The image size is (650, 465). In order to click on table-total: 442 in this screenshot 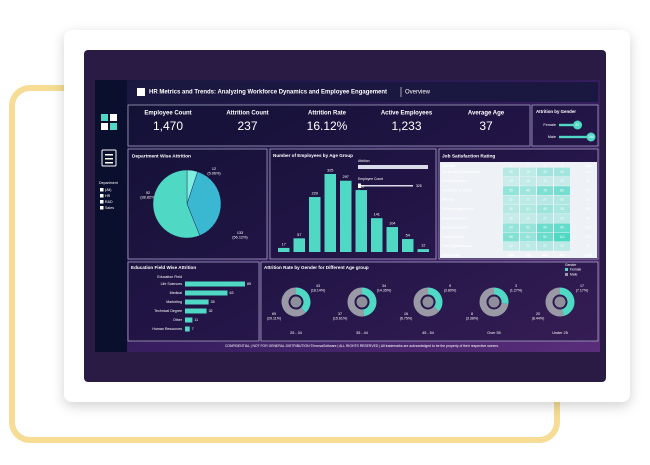, I will do `click(545, 256)`.